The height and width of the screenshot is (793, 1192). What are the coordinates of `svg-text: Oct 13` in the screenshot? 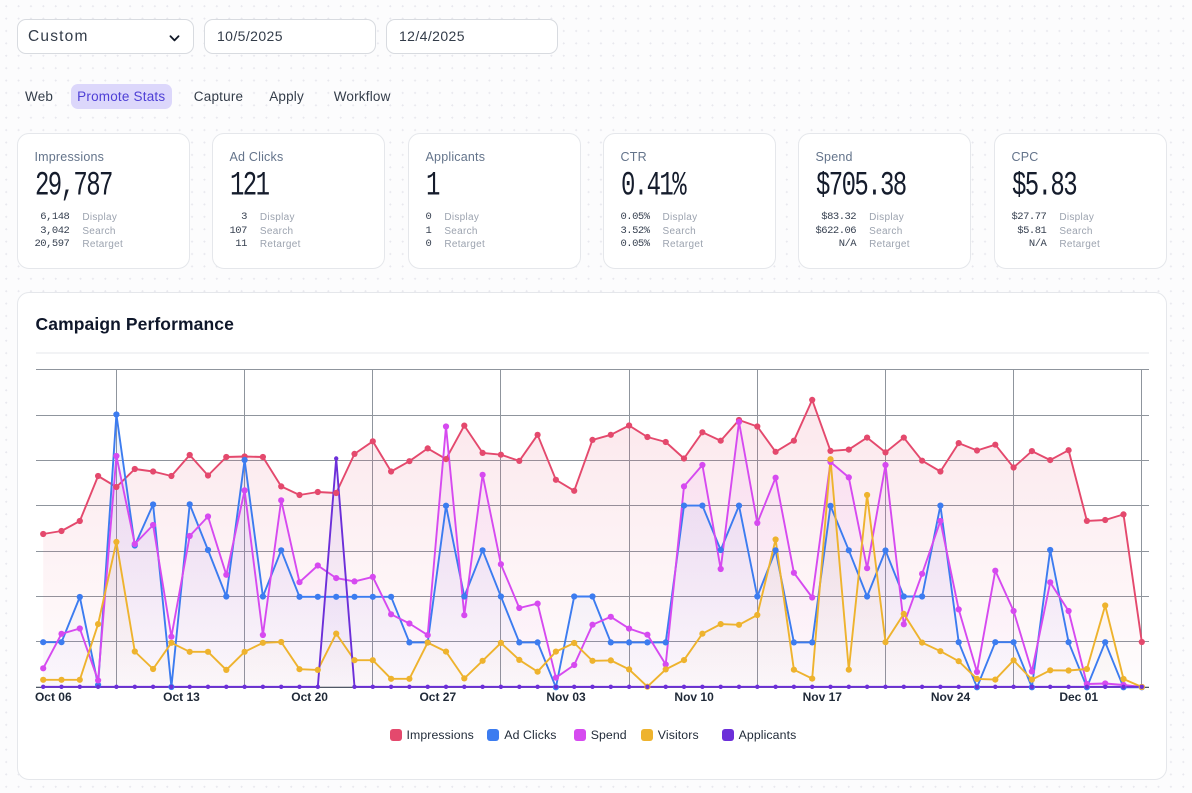 It's located at (181, 697).